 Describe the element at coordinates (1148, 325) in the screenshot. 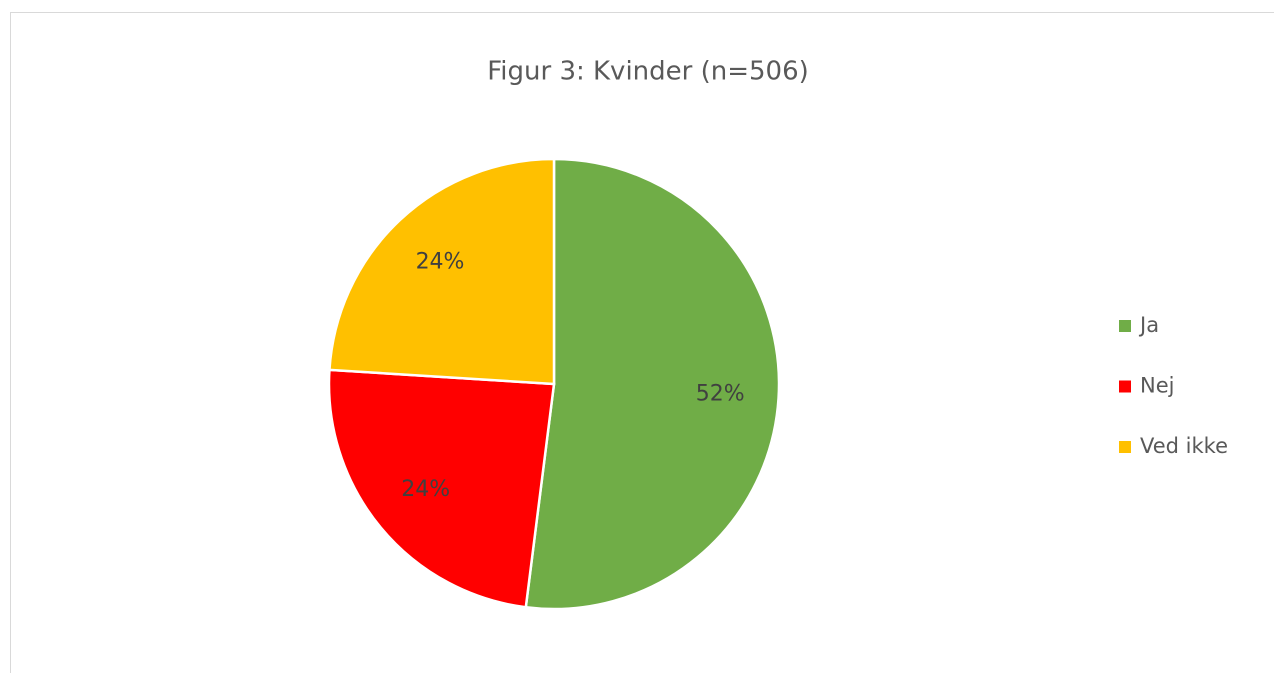

I see `legend-label: Ja` at that location.